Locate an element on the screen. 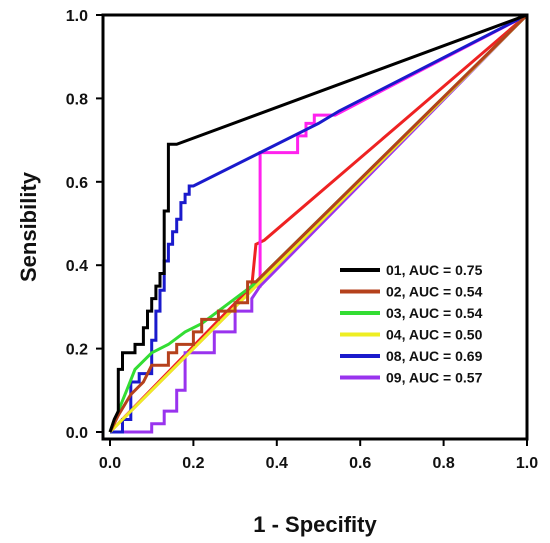  legend-label-3: 04, AUC = 0.50 is located at coordinates (434, 335).